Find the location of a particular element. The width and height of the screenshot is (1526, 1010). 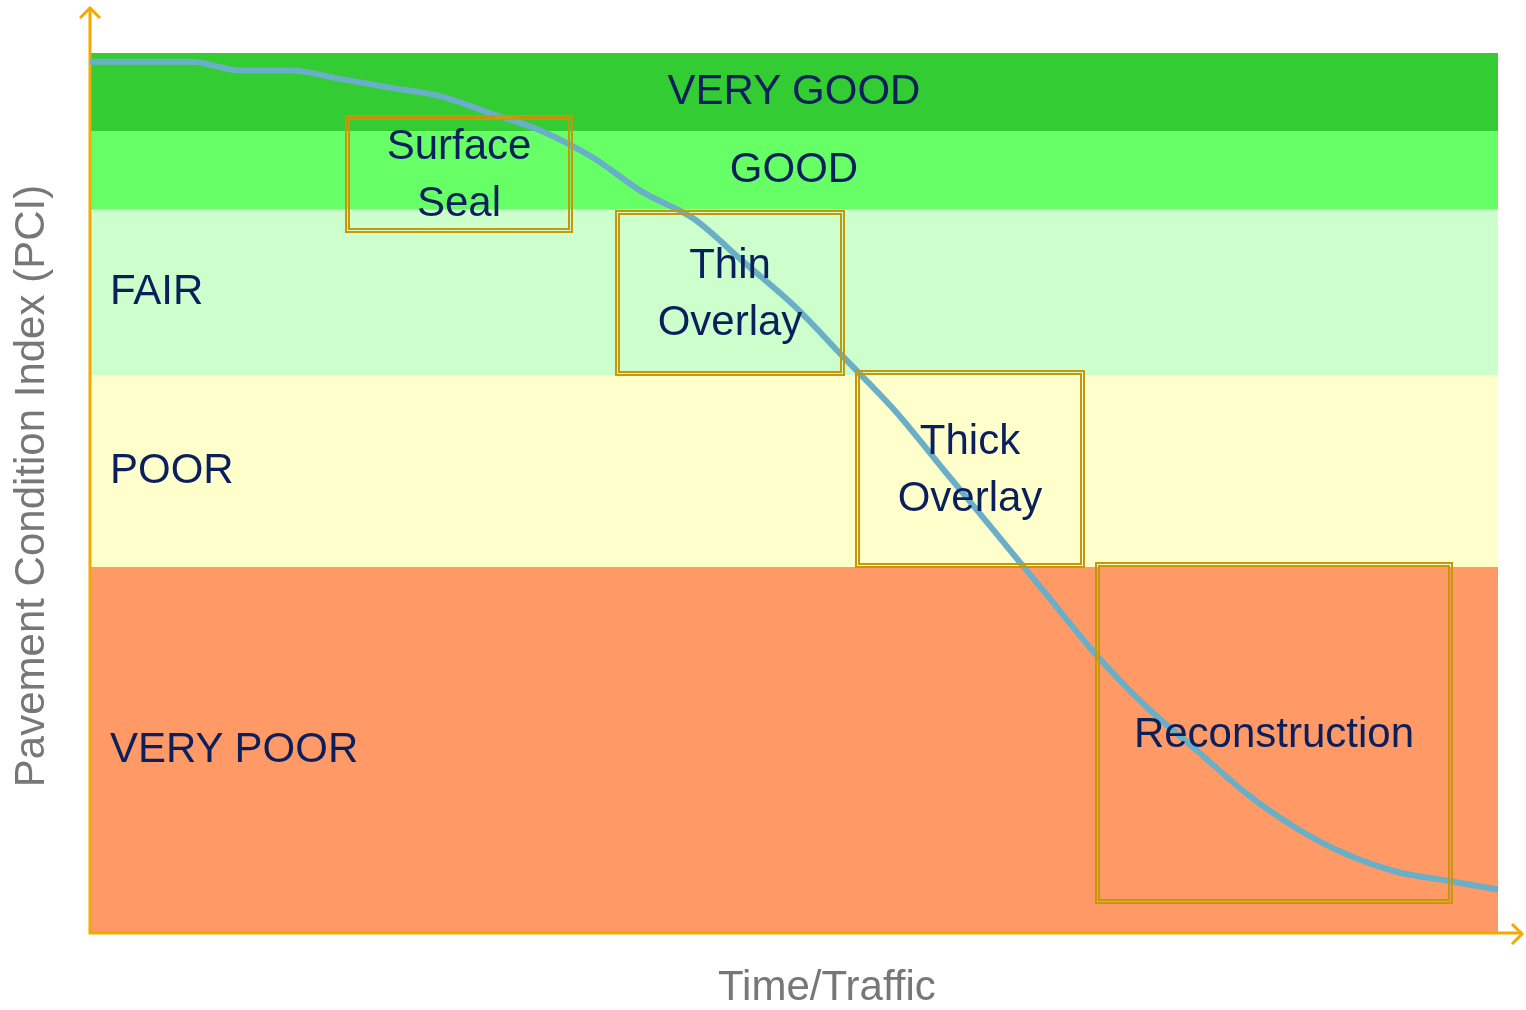

text-box: Thin Overlay is located at coordinates (730, 293).